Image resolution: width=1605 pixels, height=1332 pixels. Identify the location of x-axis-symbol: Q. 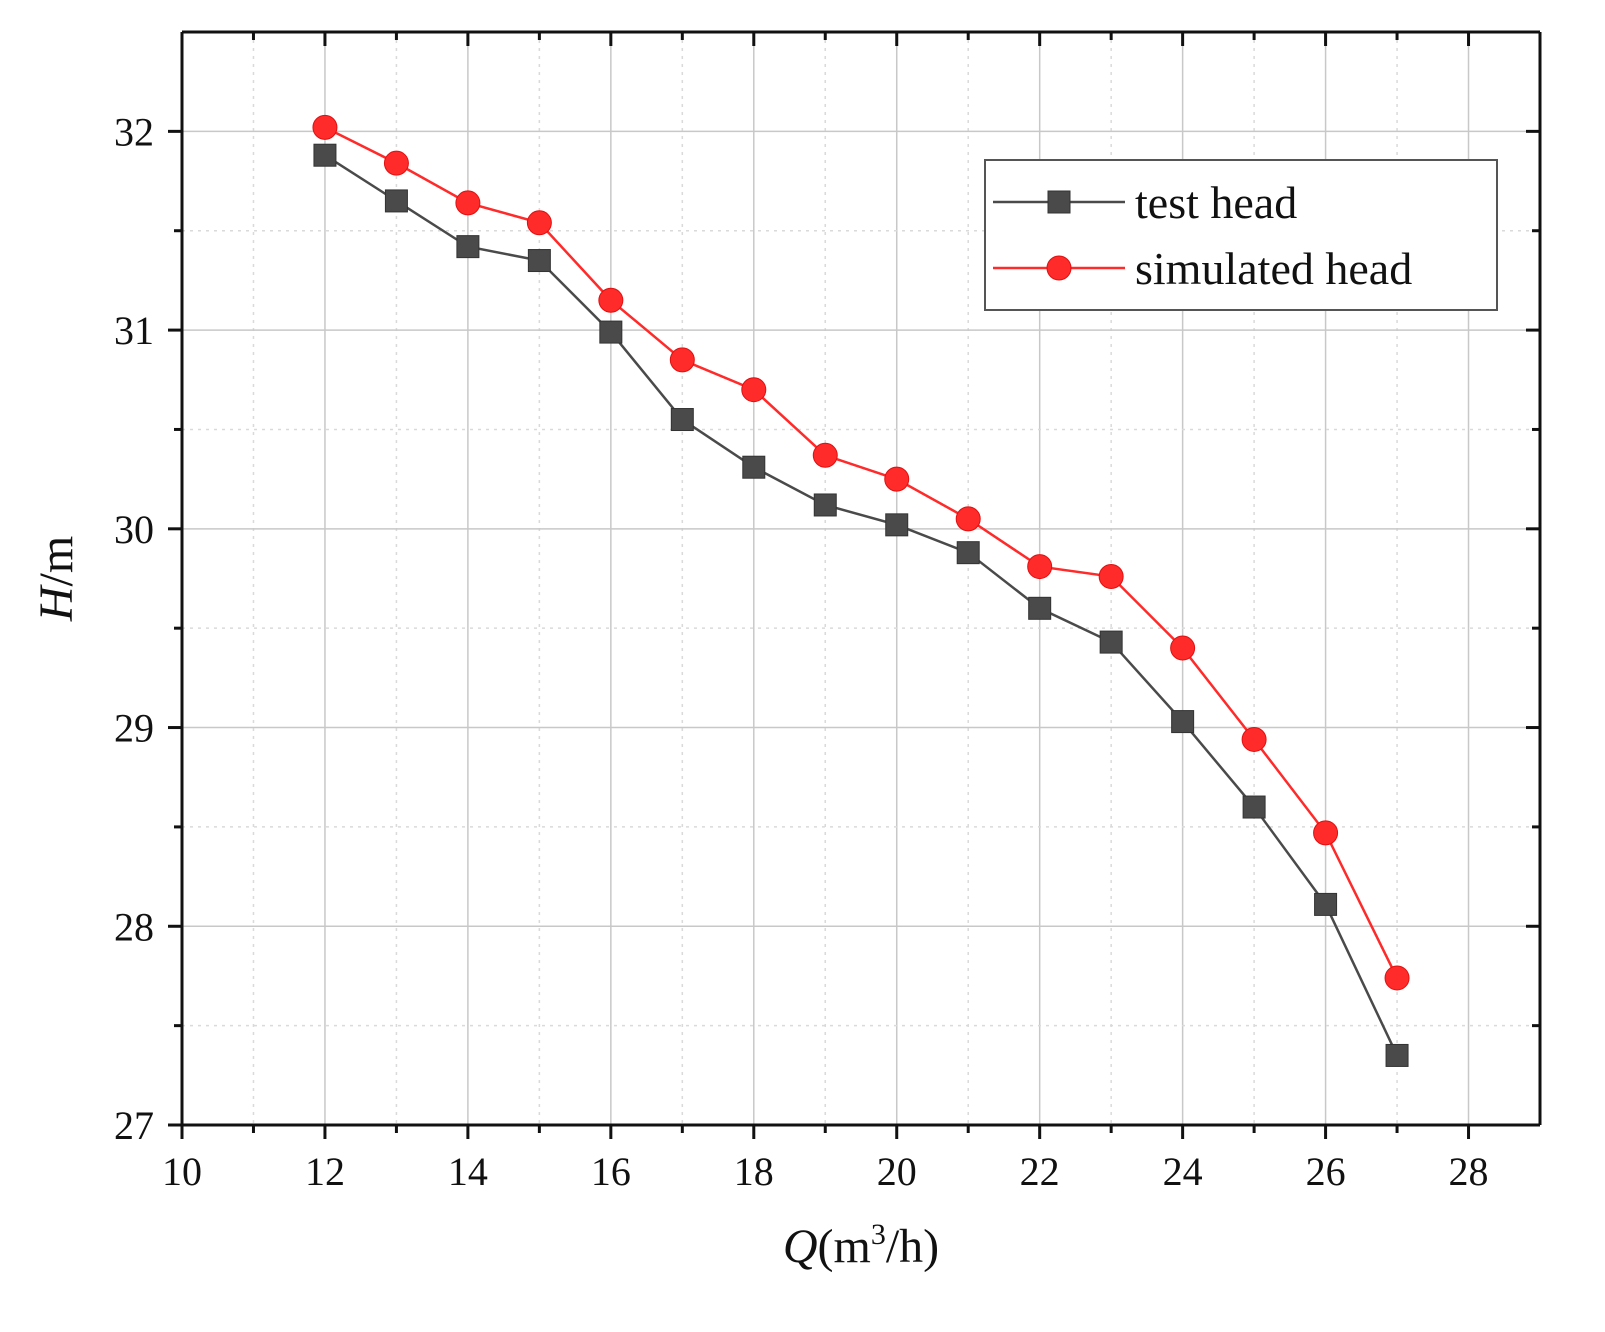
(800, 1246).